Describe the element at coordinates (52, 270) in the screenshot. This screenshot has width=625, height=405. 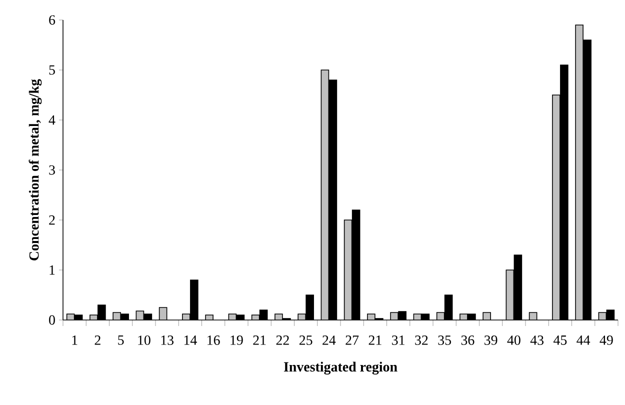
I see `y-tick-label: 1` at that location.